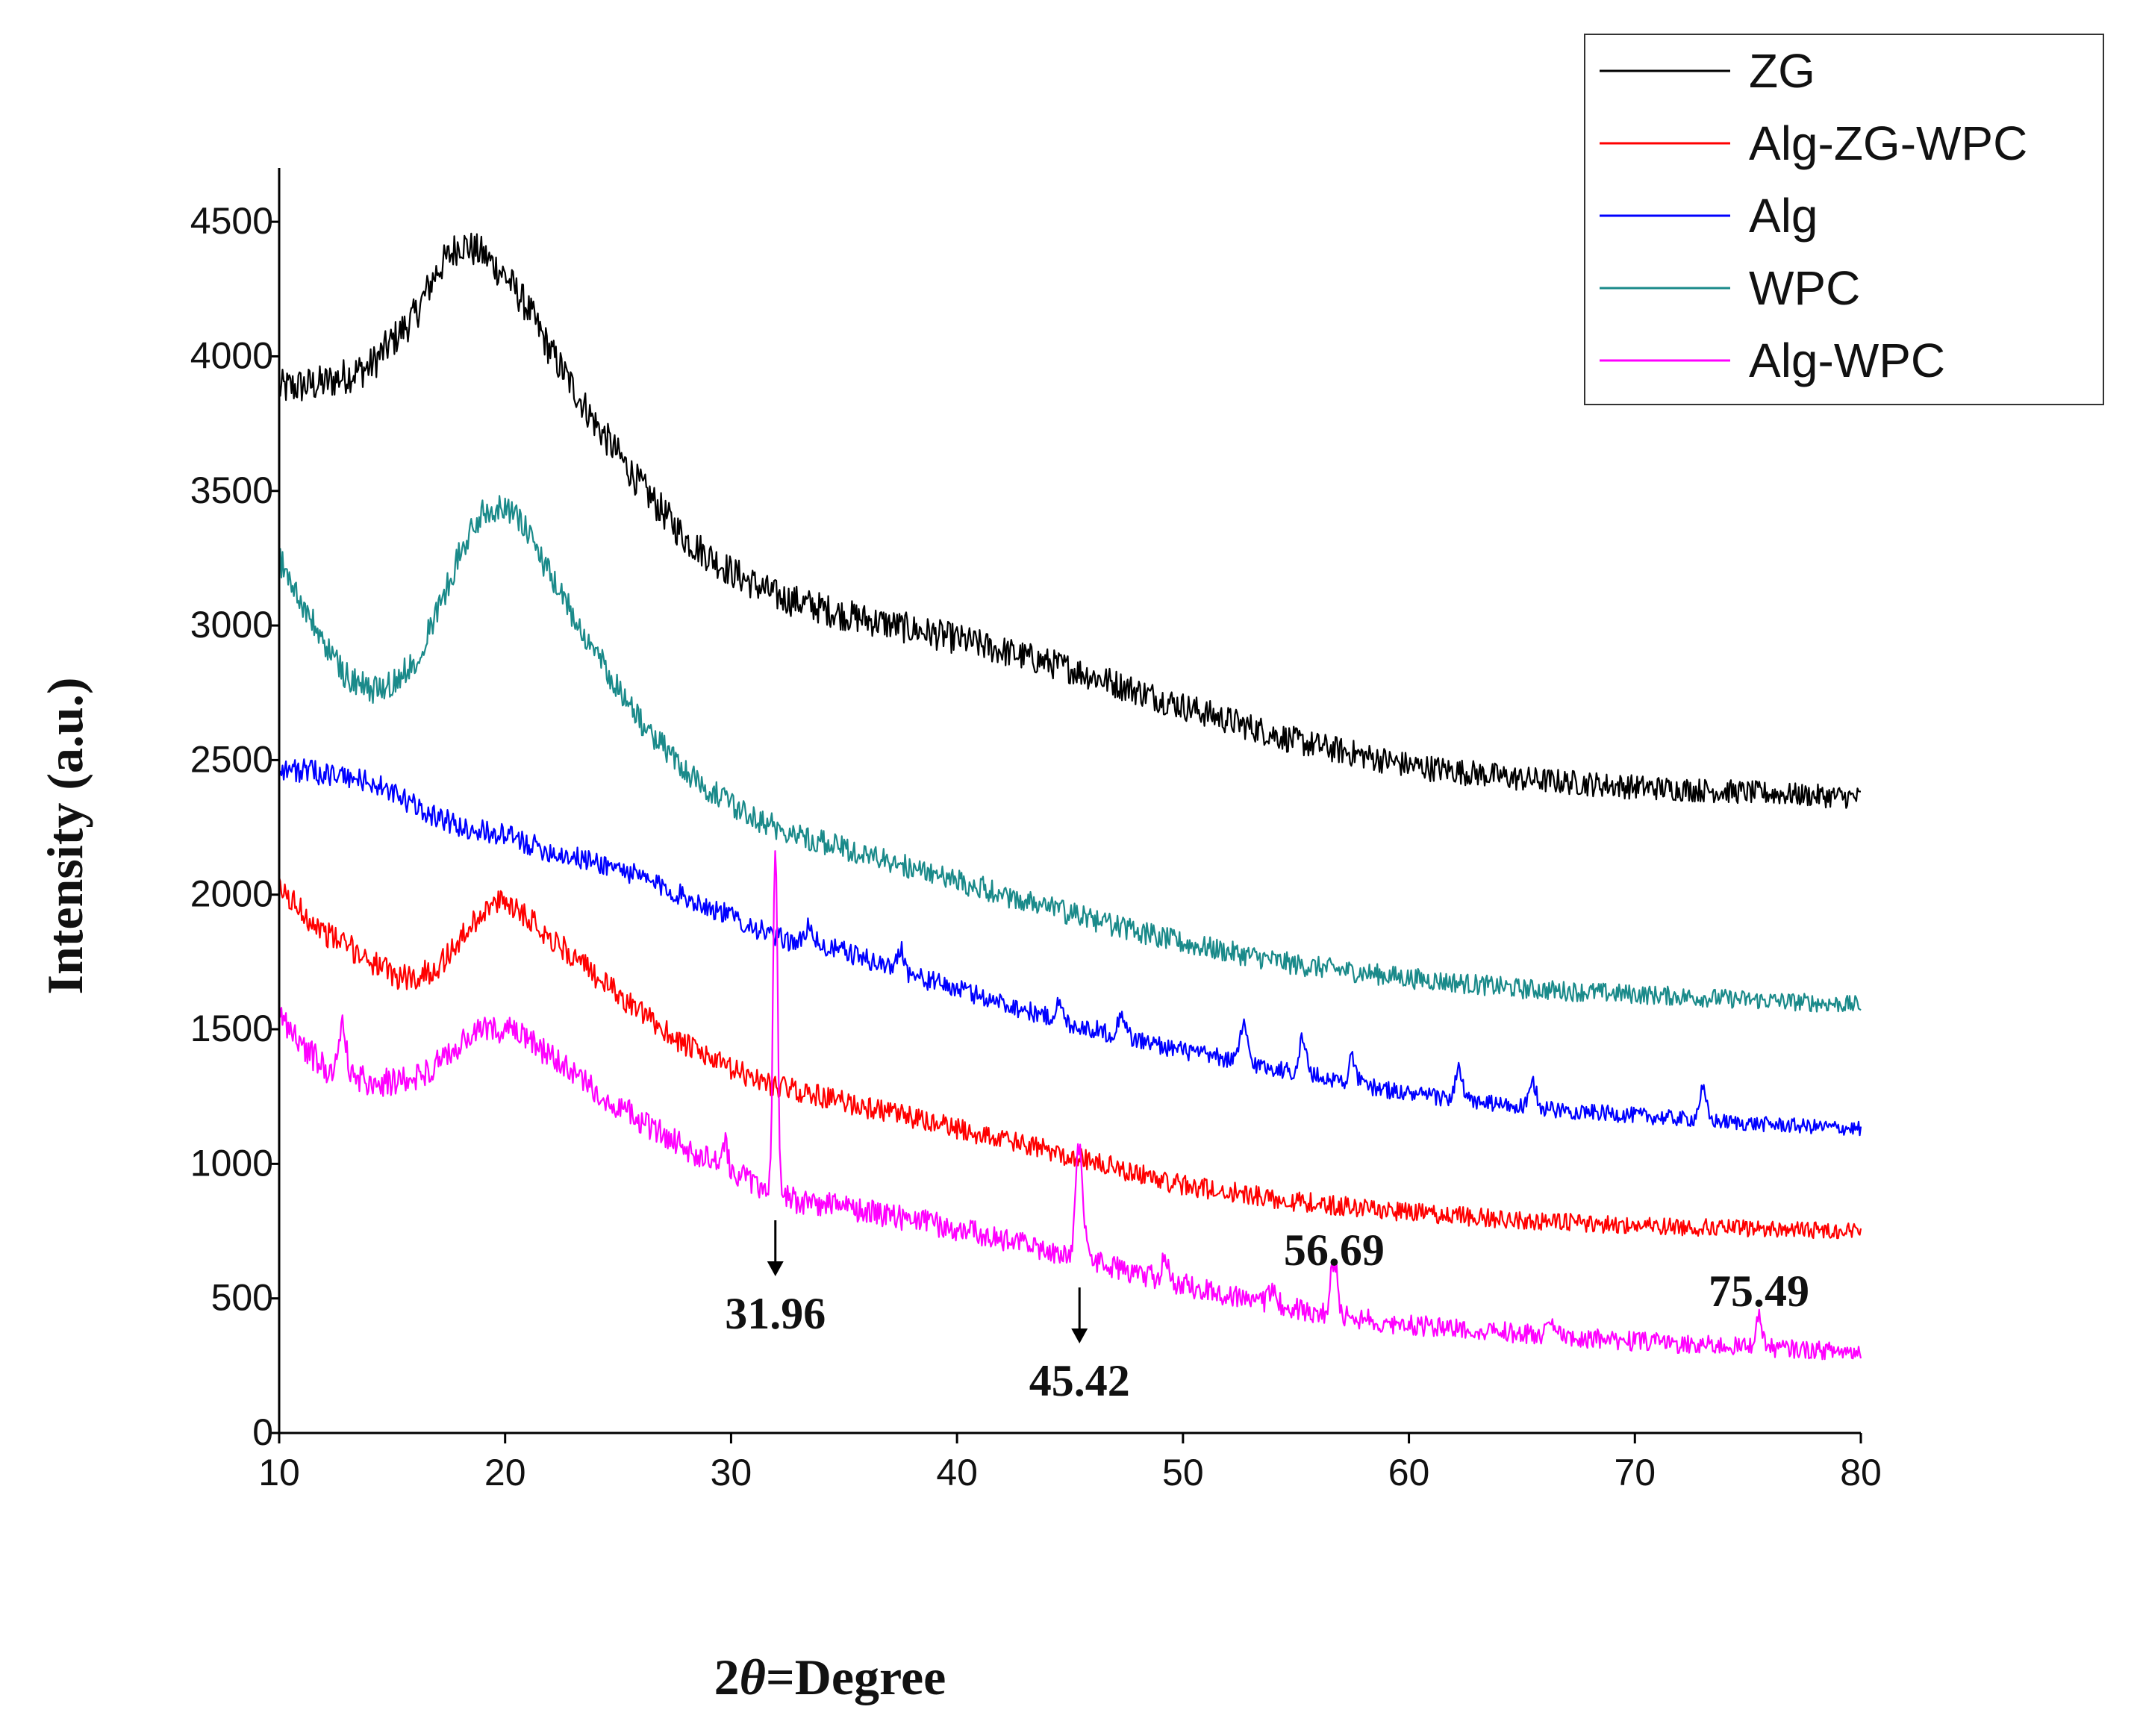 The image size is (2140, 1736). I want to click on legend-label: ZG, so click(1782, 71).